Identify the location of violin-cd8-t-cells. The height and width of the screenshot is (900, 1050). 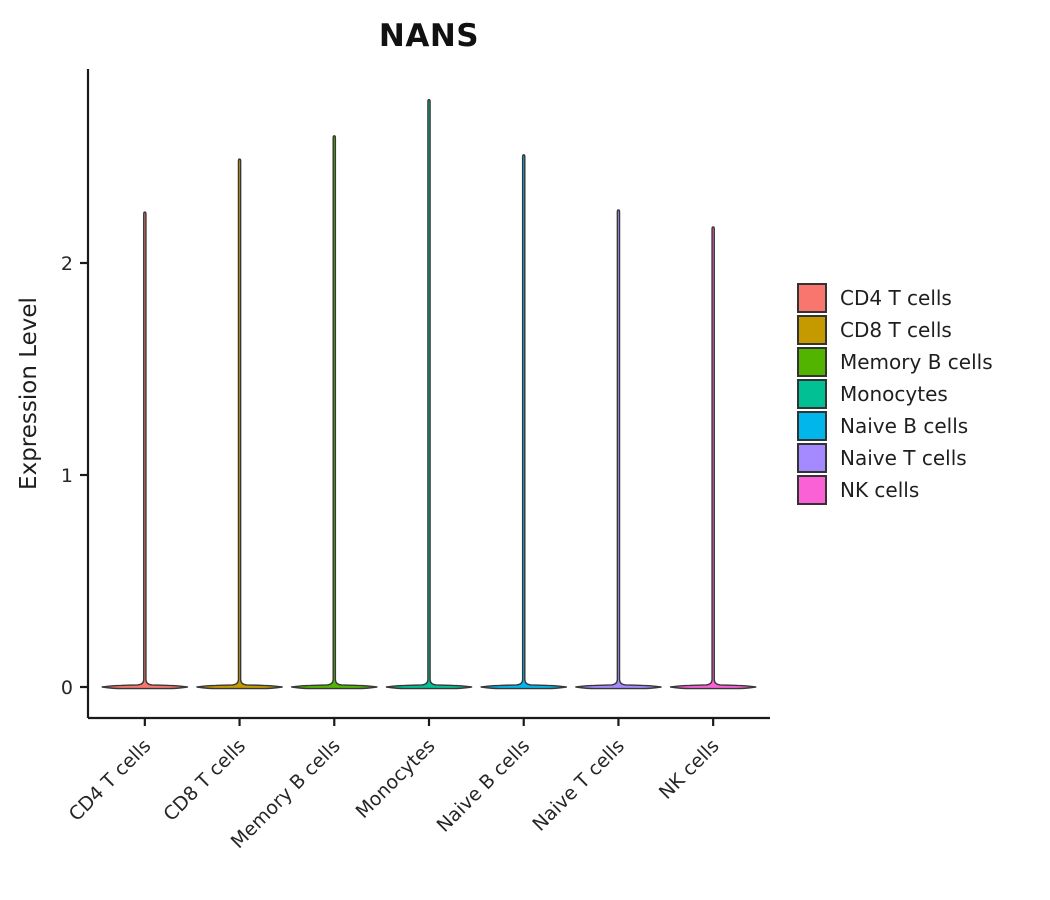
(239, 424).